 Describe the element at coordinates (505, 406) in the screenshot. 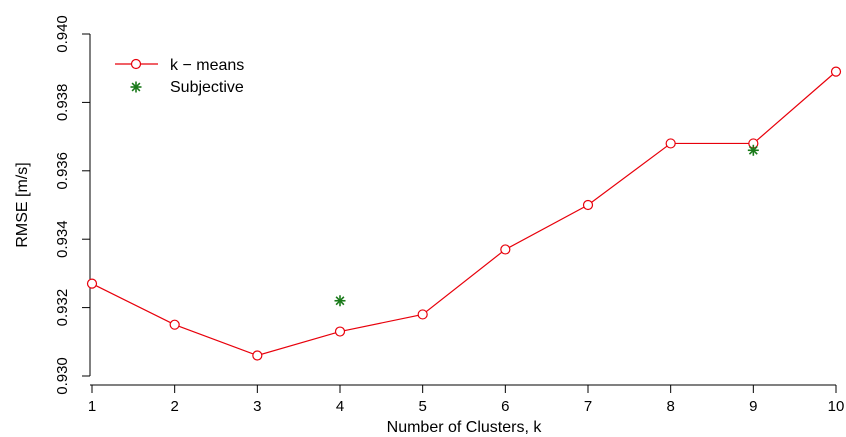

I see `x-tick-label: 6` at that location.